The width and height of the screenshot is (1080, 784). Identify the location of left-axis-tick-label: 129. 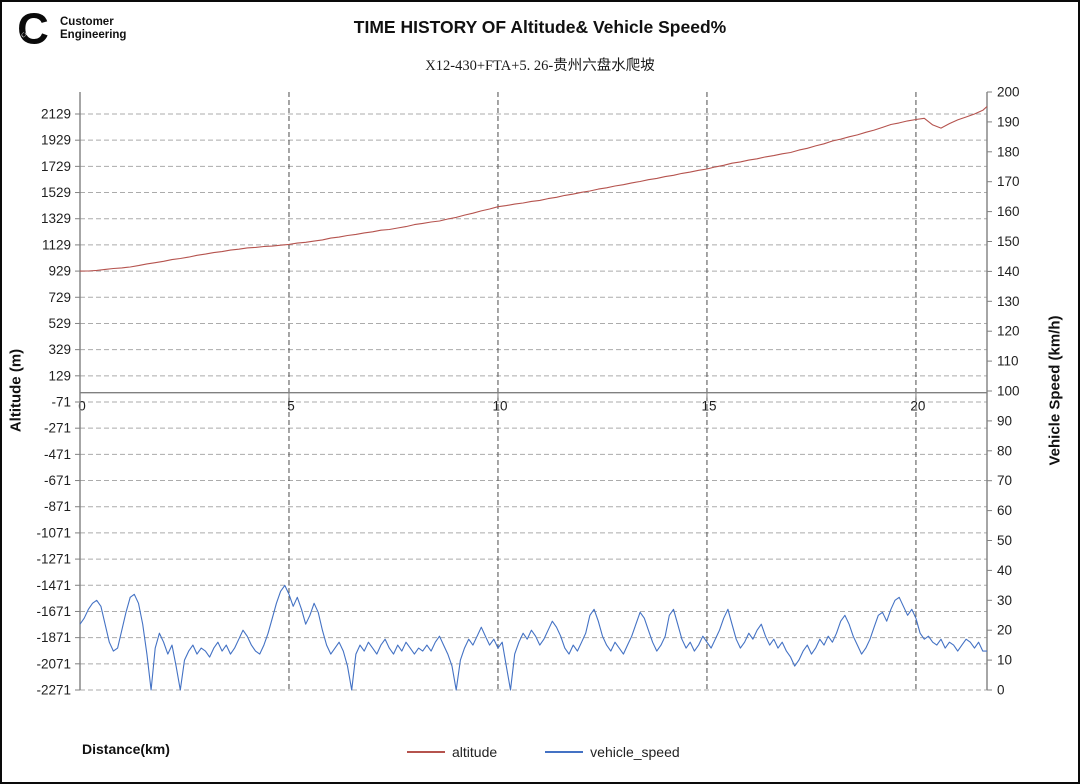
(59, 375).